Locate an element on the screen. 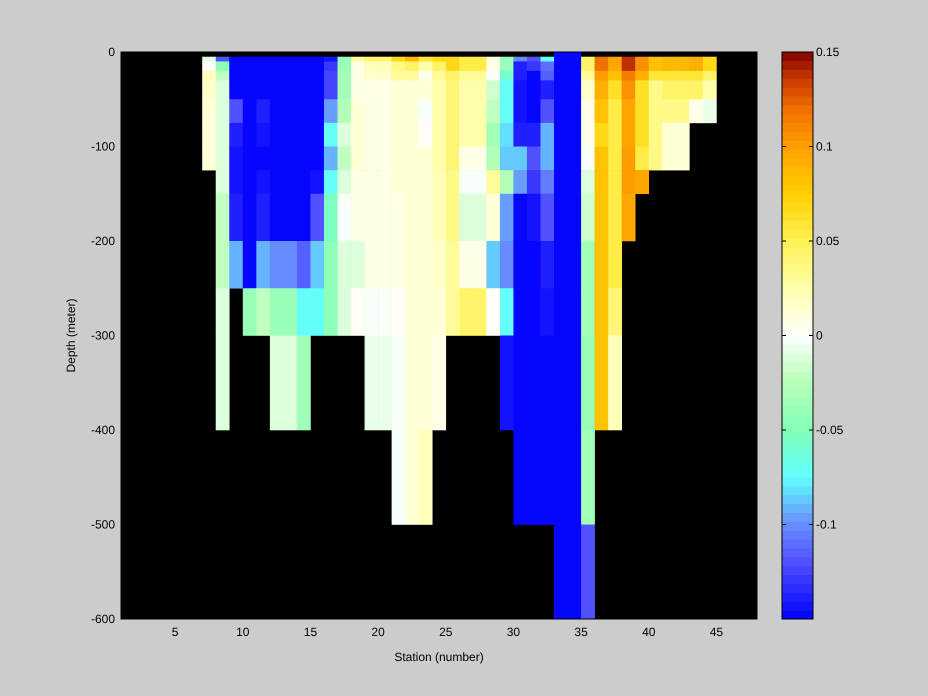  x-tick-label: 45 is located at coordinates (717, 632).